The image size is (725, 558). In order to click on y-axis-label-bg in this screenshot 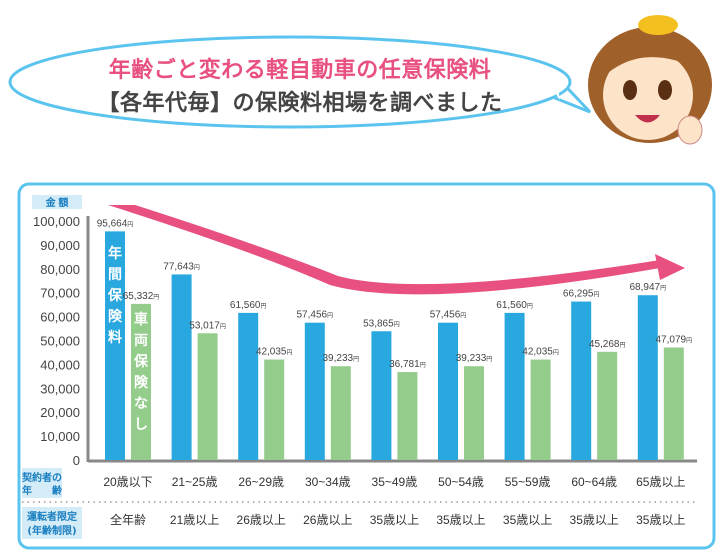, I will do `click(57, 202)`.